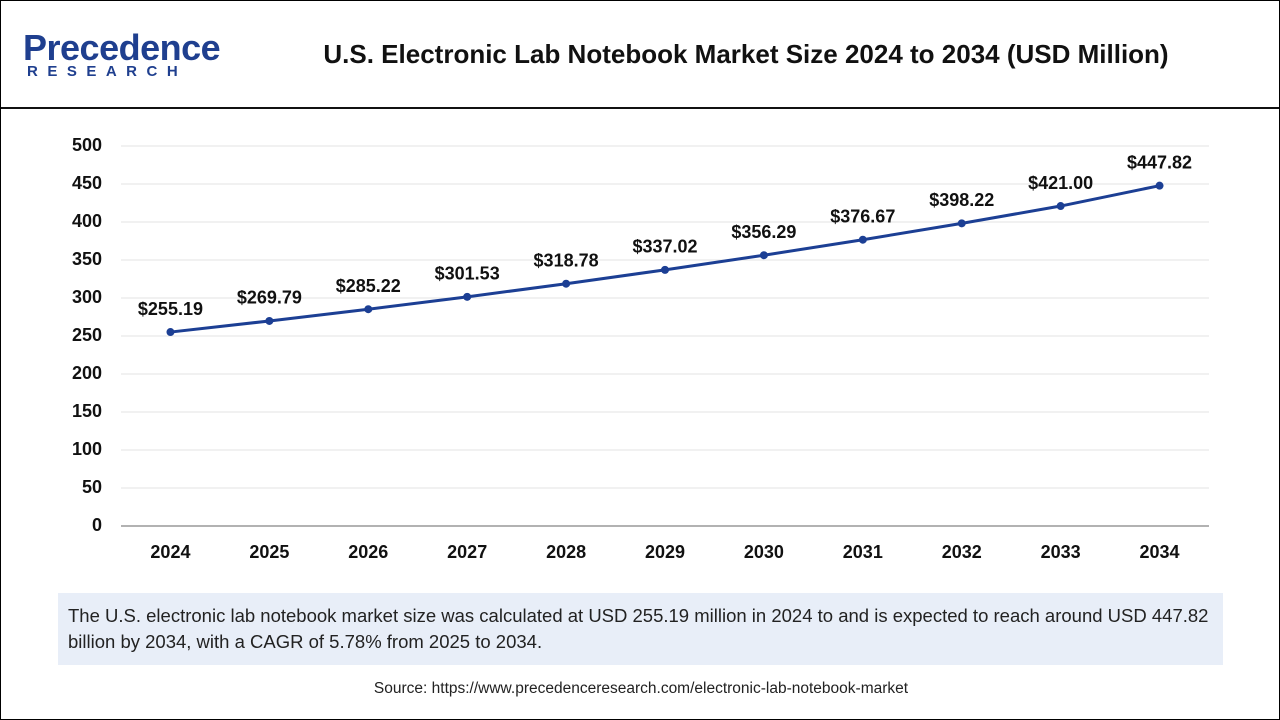 This screenshot has height=720, width=1280. What do you see at coordinates (664, 247) in the screenshot?
I see `value-label: $337.02` at bounding box center [664, 247].